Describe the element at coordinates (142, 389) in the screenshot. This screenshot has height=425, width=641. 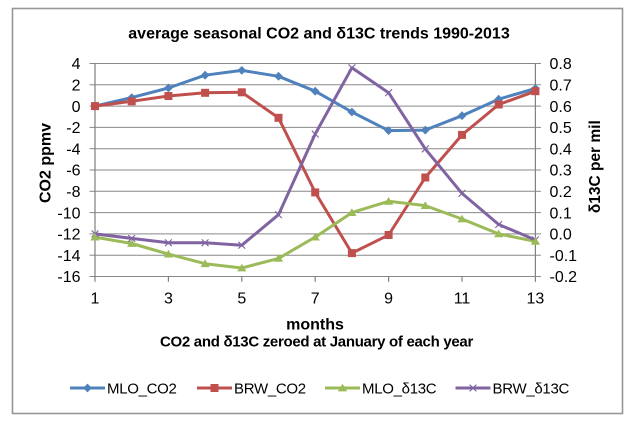
I see `svg-text: MLO_CO2` at that location.